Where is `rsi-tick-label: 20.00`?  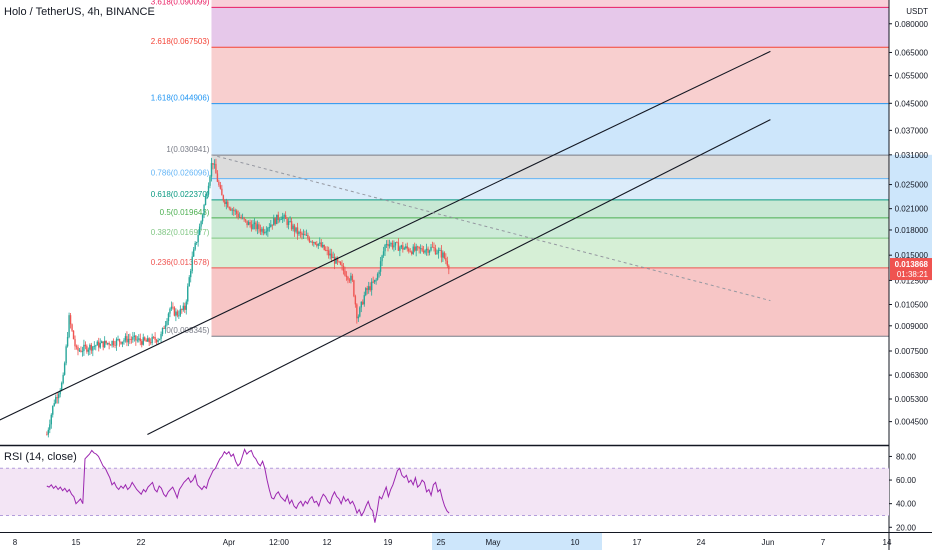
rsi-tick-label: 20.00 is located at coordinates (906, 527).